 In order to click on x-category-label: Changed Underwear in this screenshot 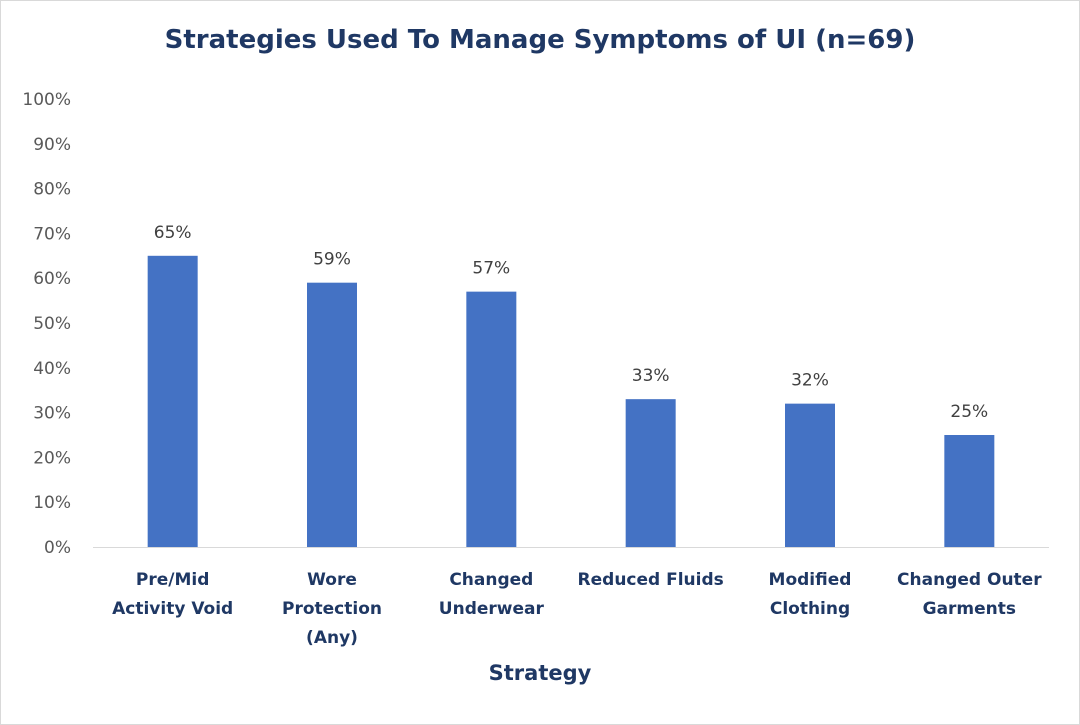, I will do `click(492, 594)`.